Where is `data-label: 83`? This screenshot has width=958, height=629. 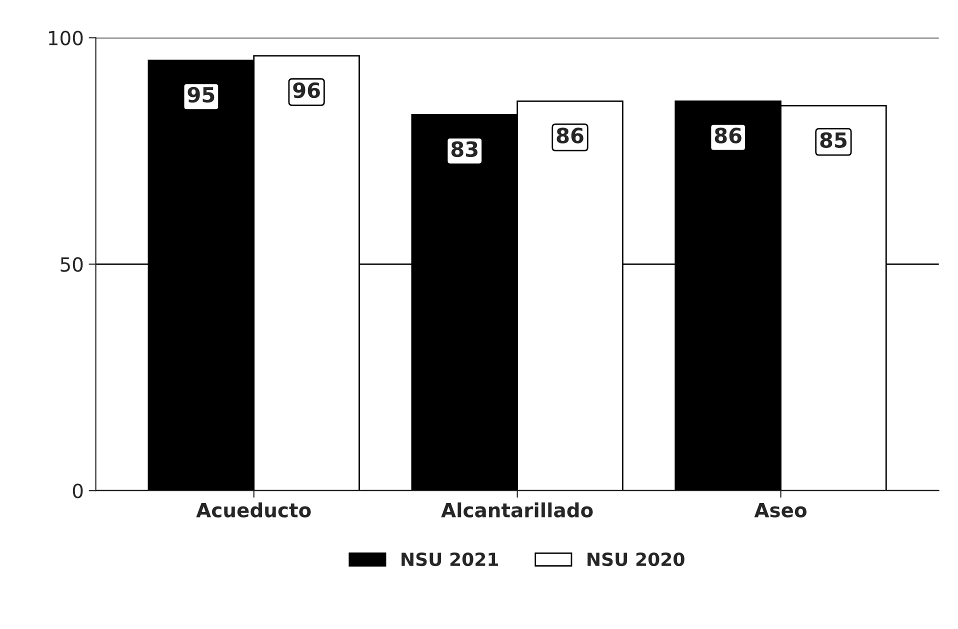
data-label: 83 is located at coordinates (464, 149).